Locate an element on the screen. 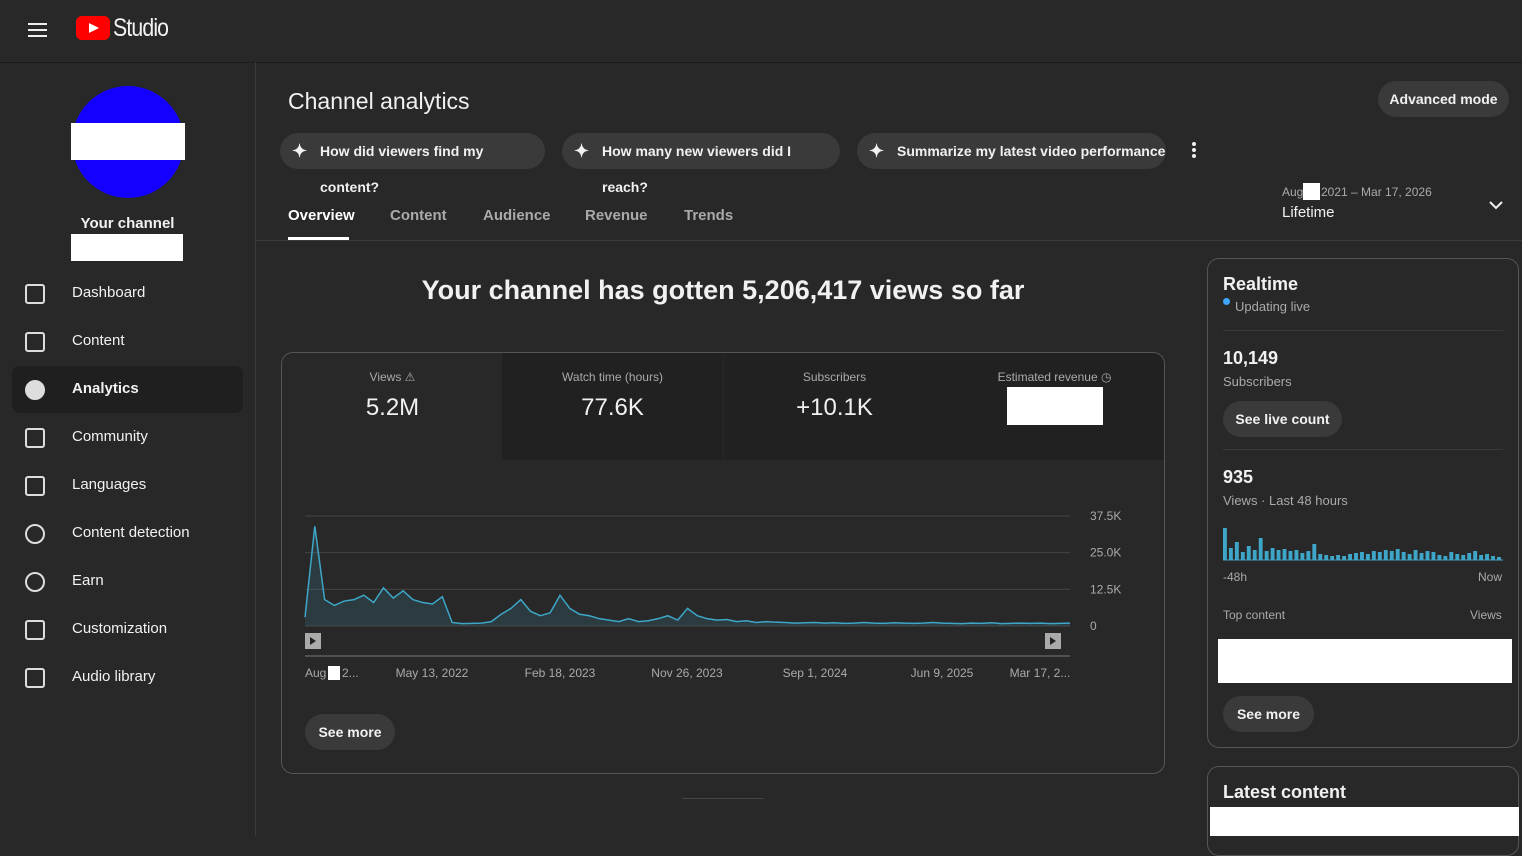 This screenshot has width=1522, height=856. advanced-mode-button: Advanced mode is located at coordinates (1443, 99).